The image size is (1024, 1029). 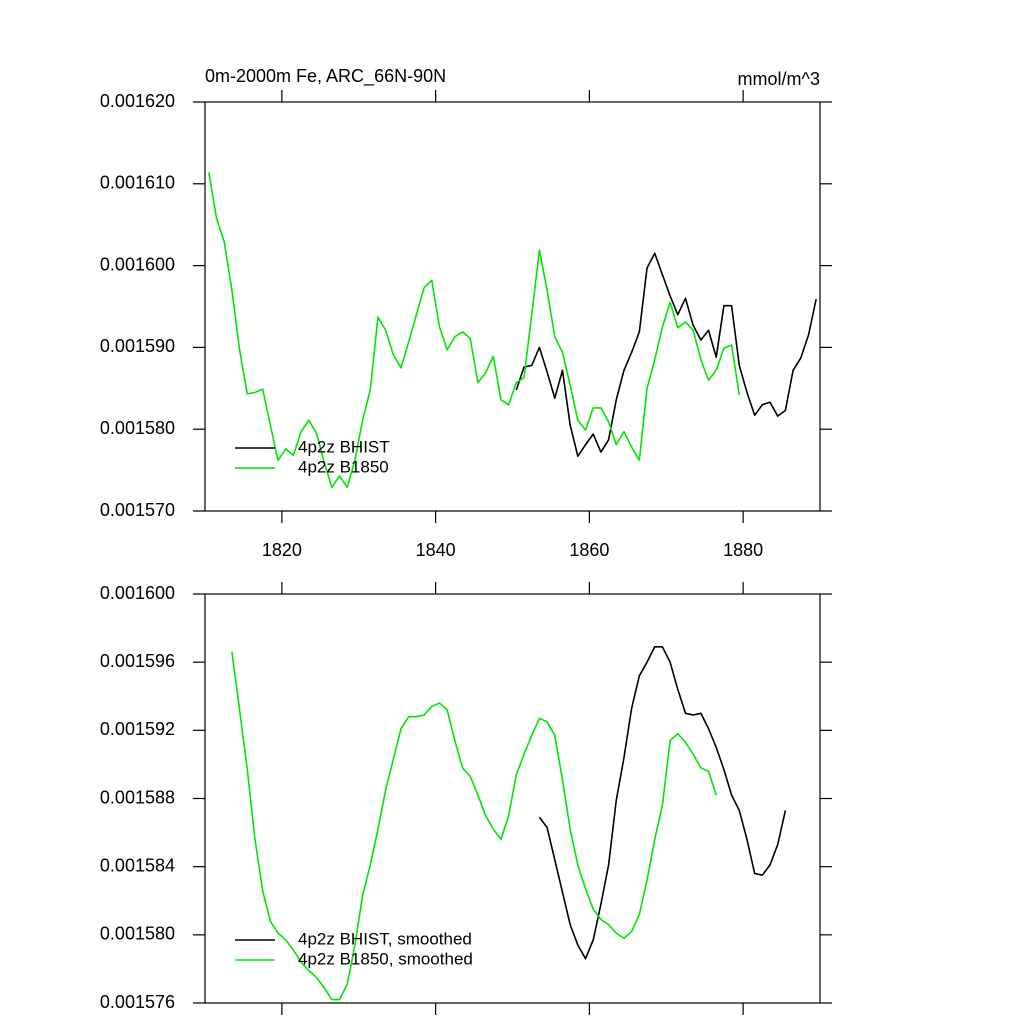 I want to click on legend-label: 4p2z BHIST, so click(x=344, y=446).